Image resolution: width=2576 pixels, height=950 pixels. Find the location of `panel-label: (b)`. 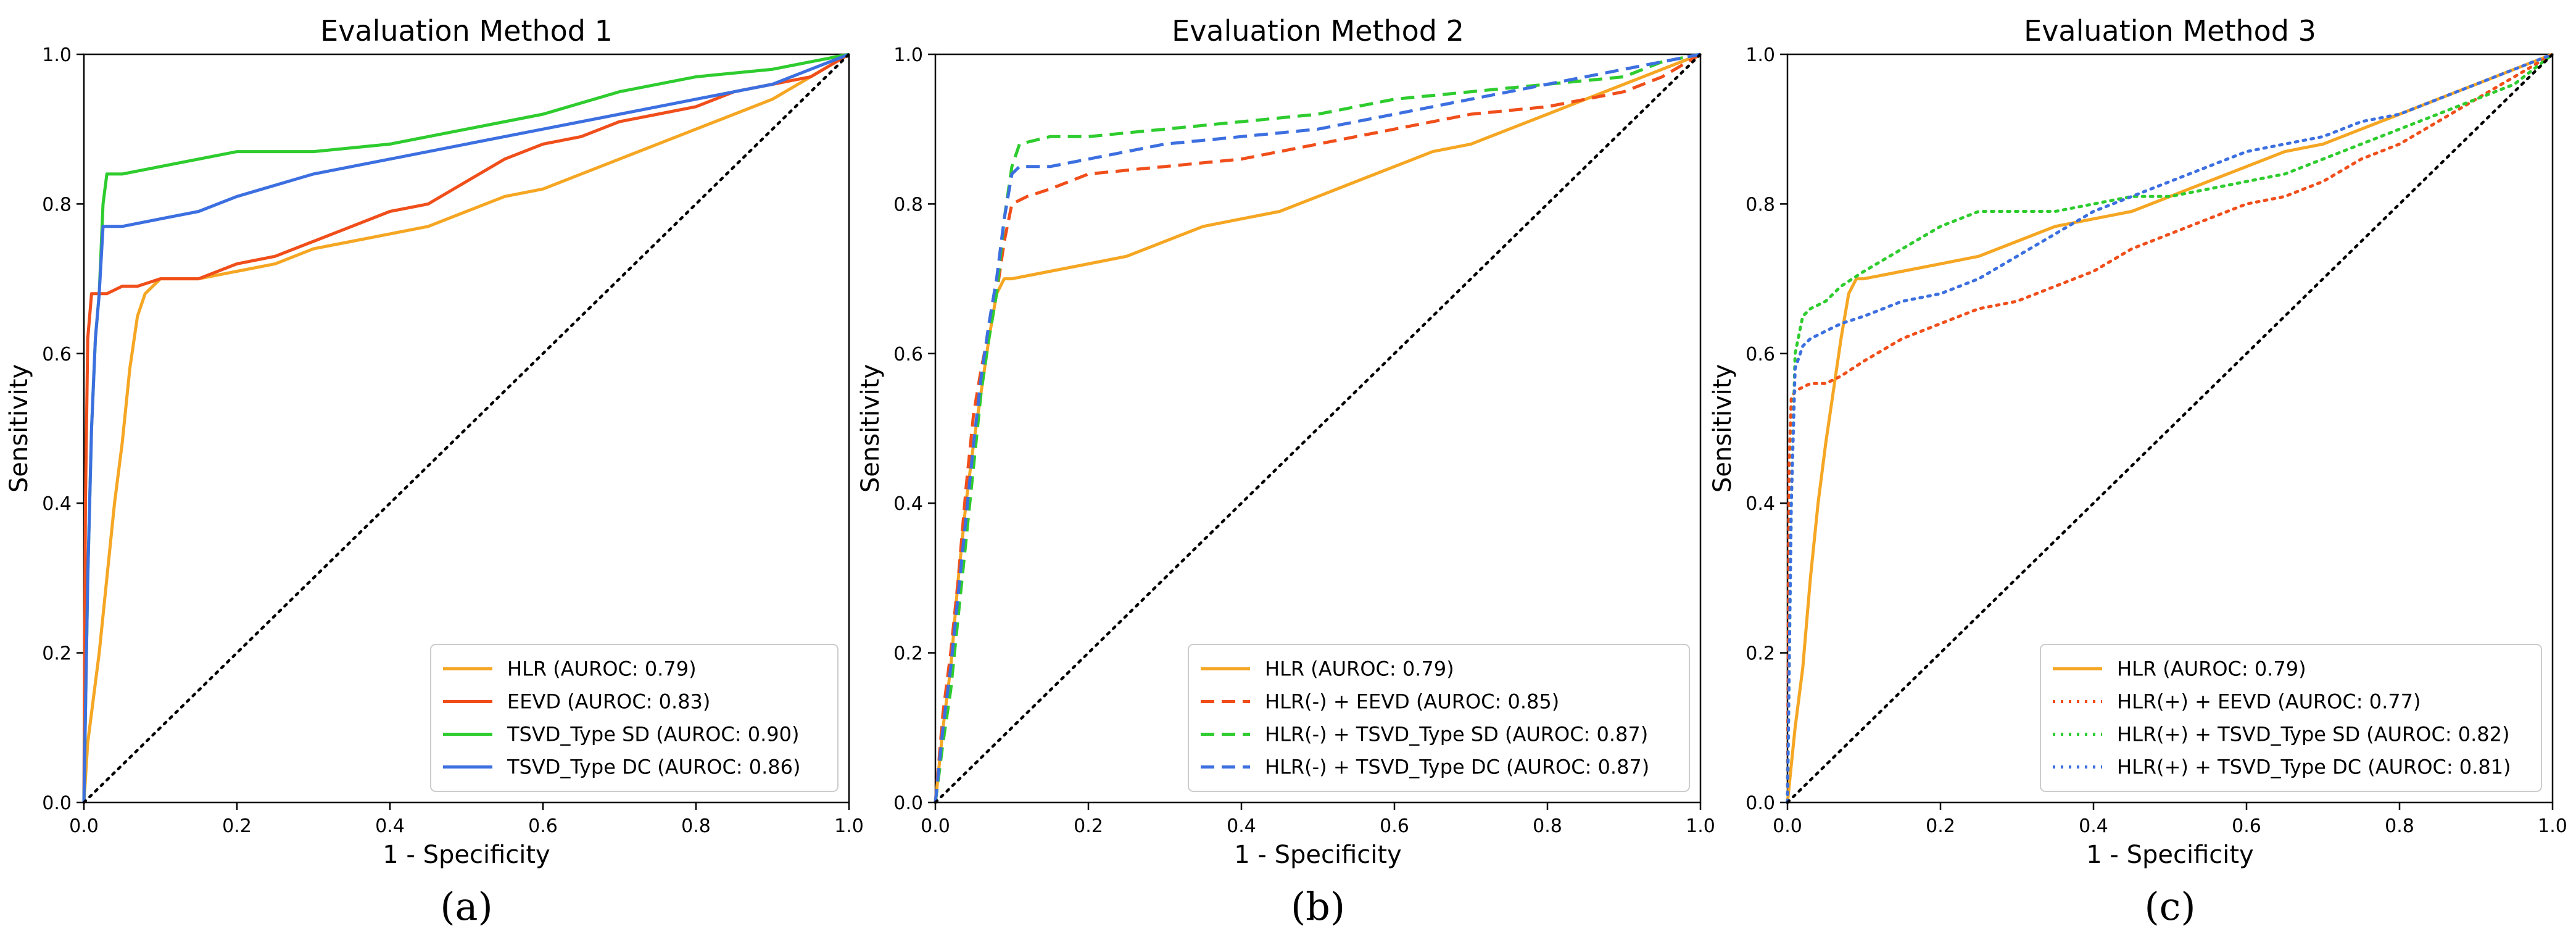

panel-label: (b) is located at coordinates (1318, 907).